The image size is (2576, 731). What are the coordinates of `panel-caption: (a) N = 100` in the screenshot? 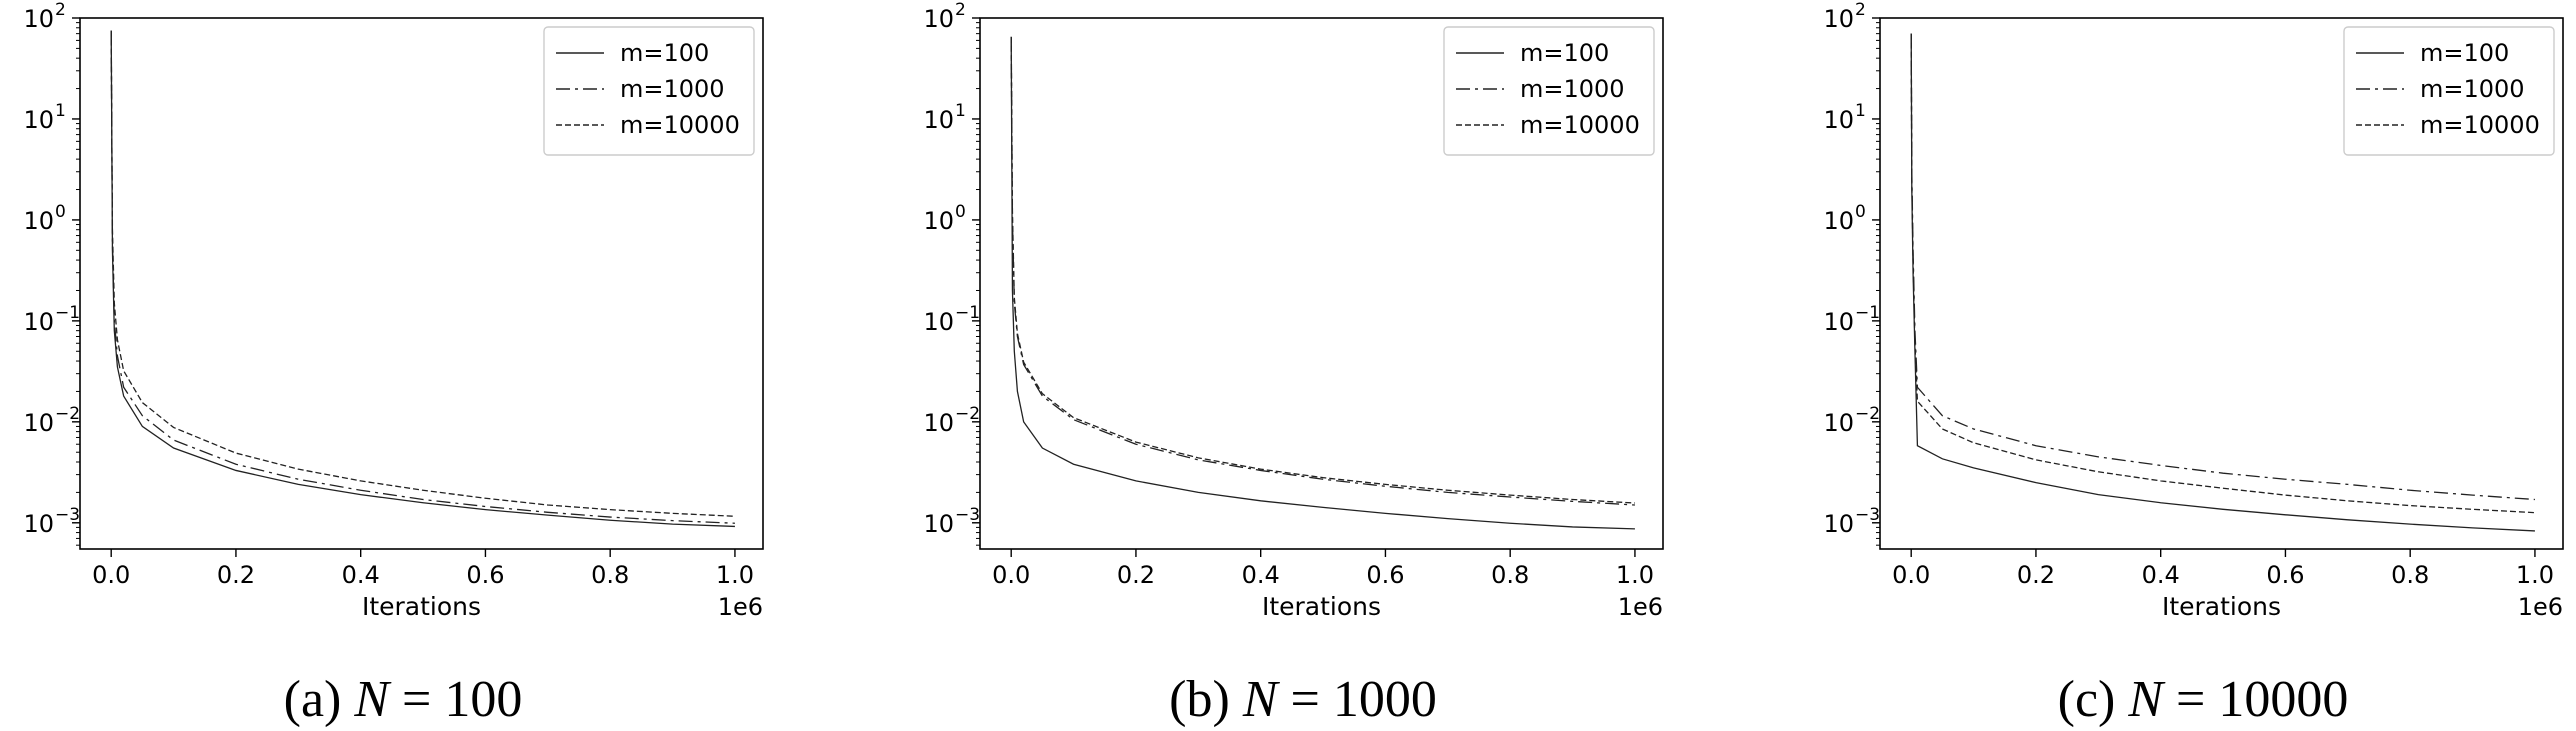 It's located at (403, 699).